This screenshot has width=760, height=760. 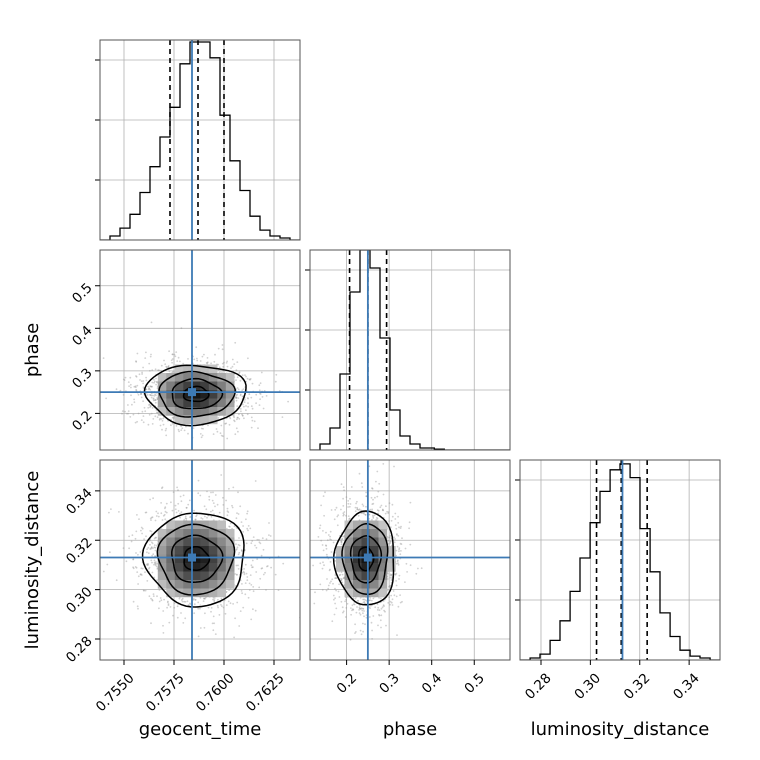 What do you see at coordinates (215, 692) in the screenshot?
I see `x-tick-label: 0.7600` at bounding box center [215, 692].